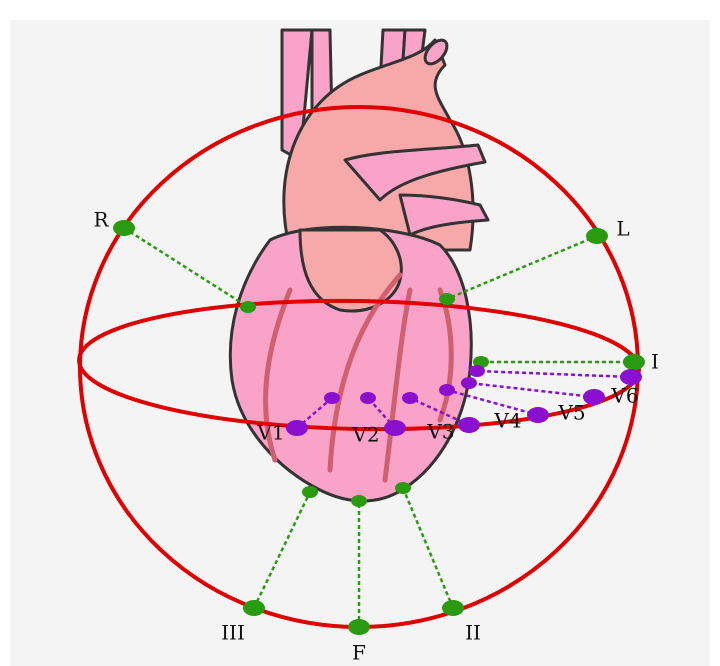 The image size is (720, 666). Describe the element at coordinates (507, 421) in the screenshot. I see `lead-label: V4` at that location.